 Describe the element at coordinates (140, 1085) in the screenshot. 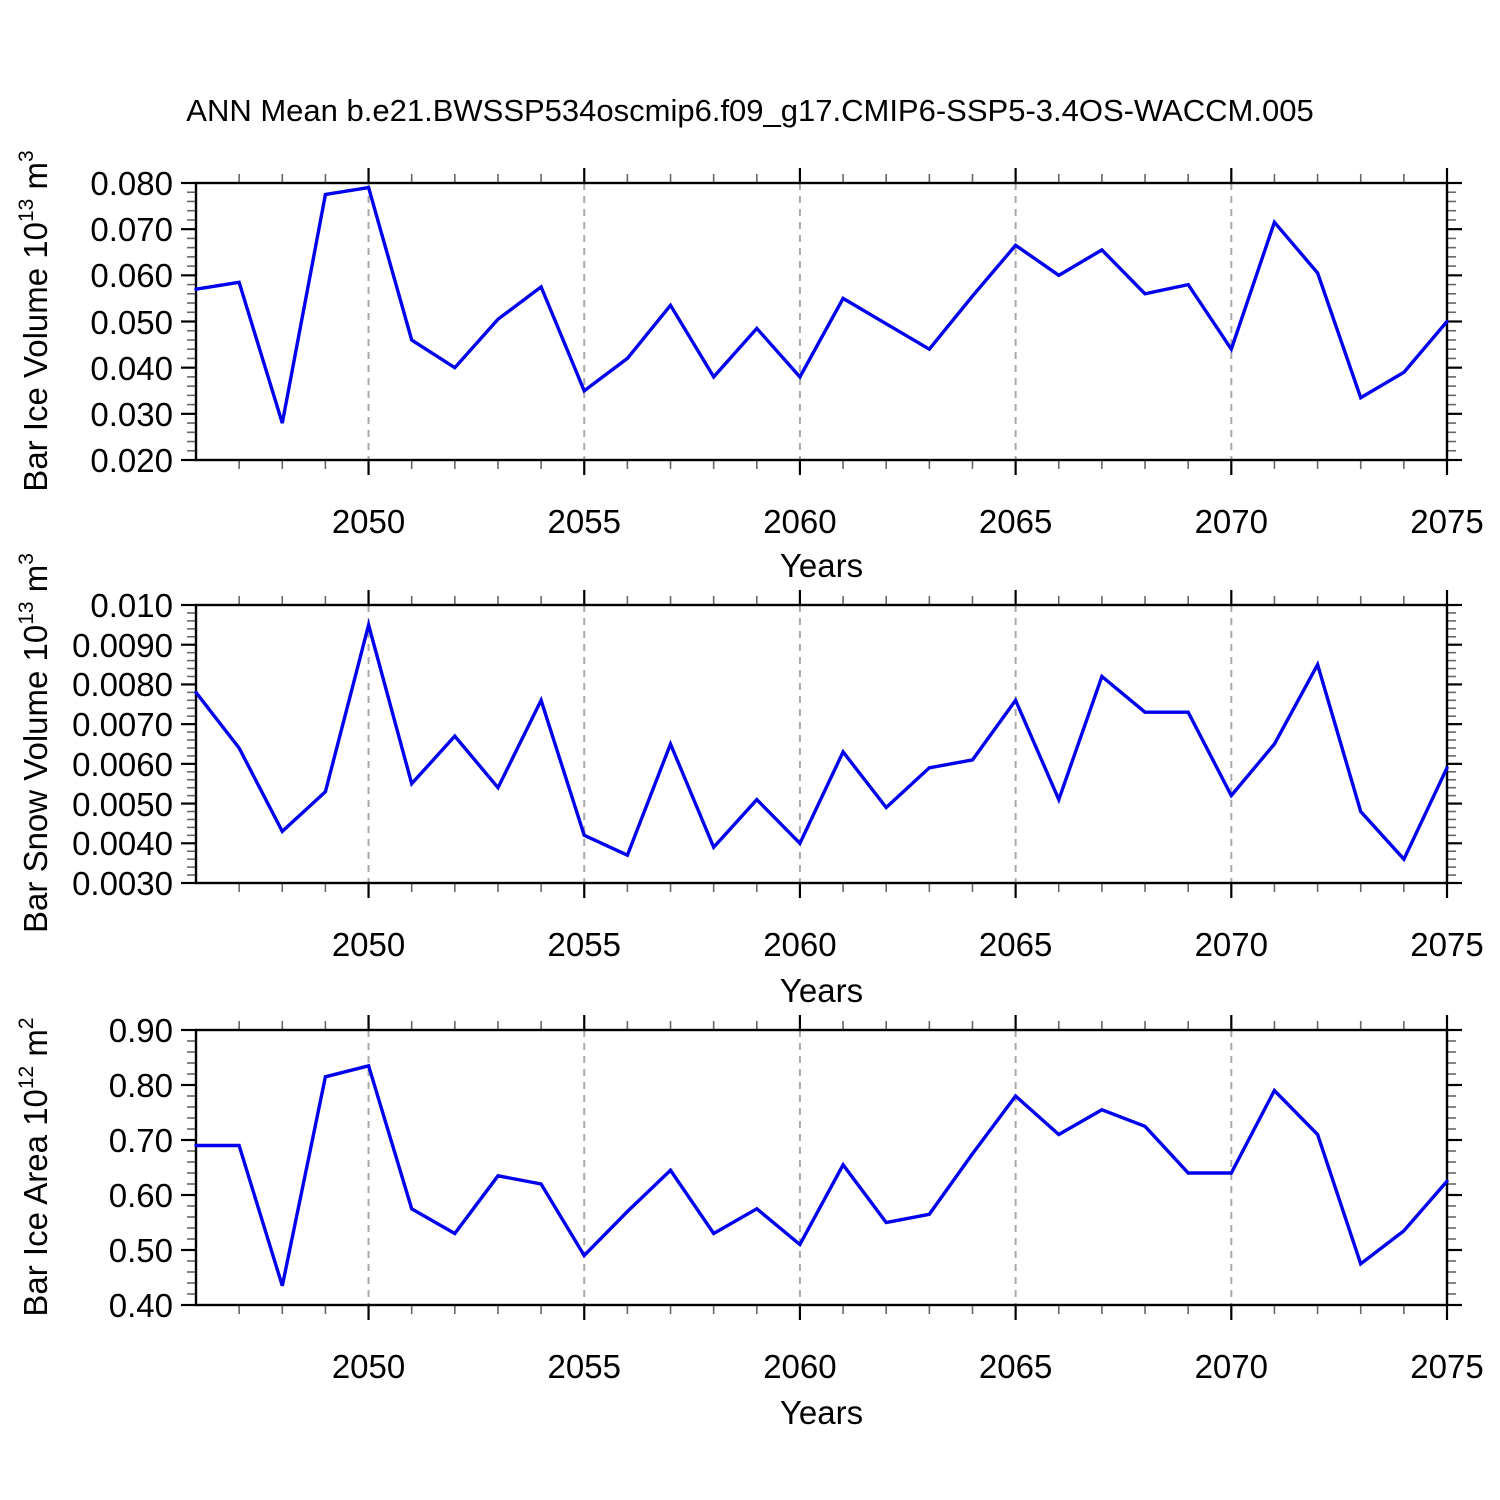

I see `y-tick-label: 0.80` at that location.